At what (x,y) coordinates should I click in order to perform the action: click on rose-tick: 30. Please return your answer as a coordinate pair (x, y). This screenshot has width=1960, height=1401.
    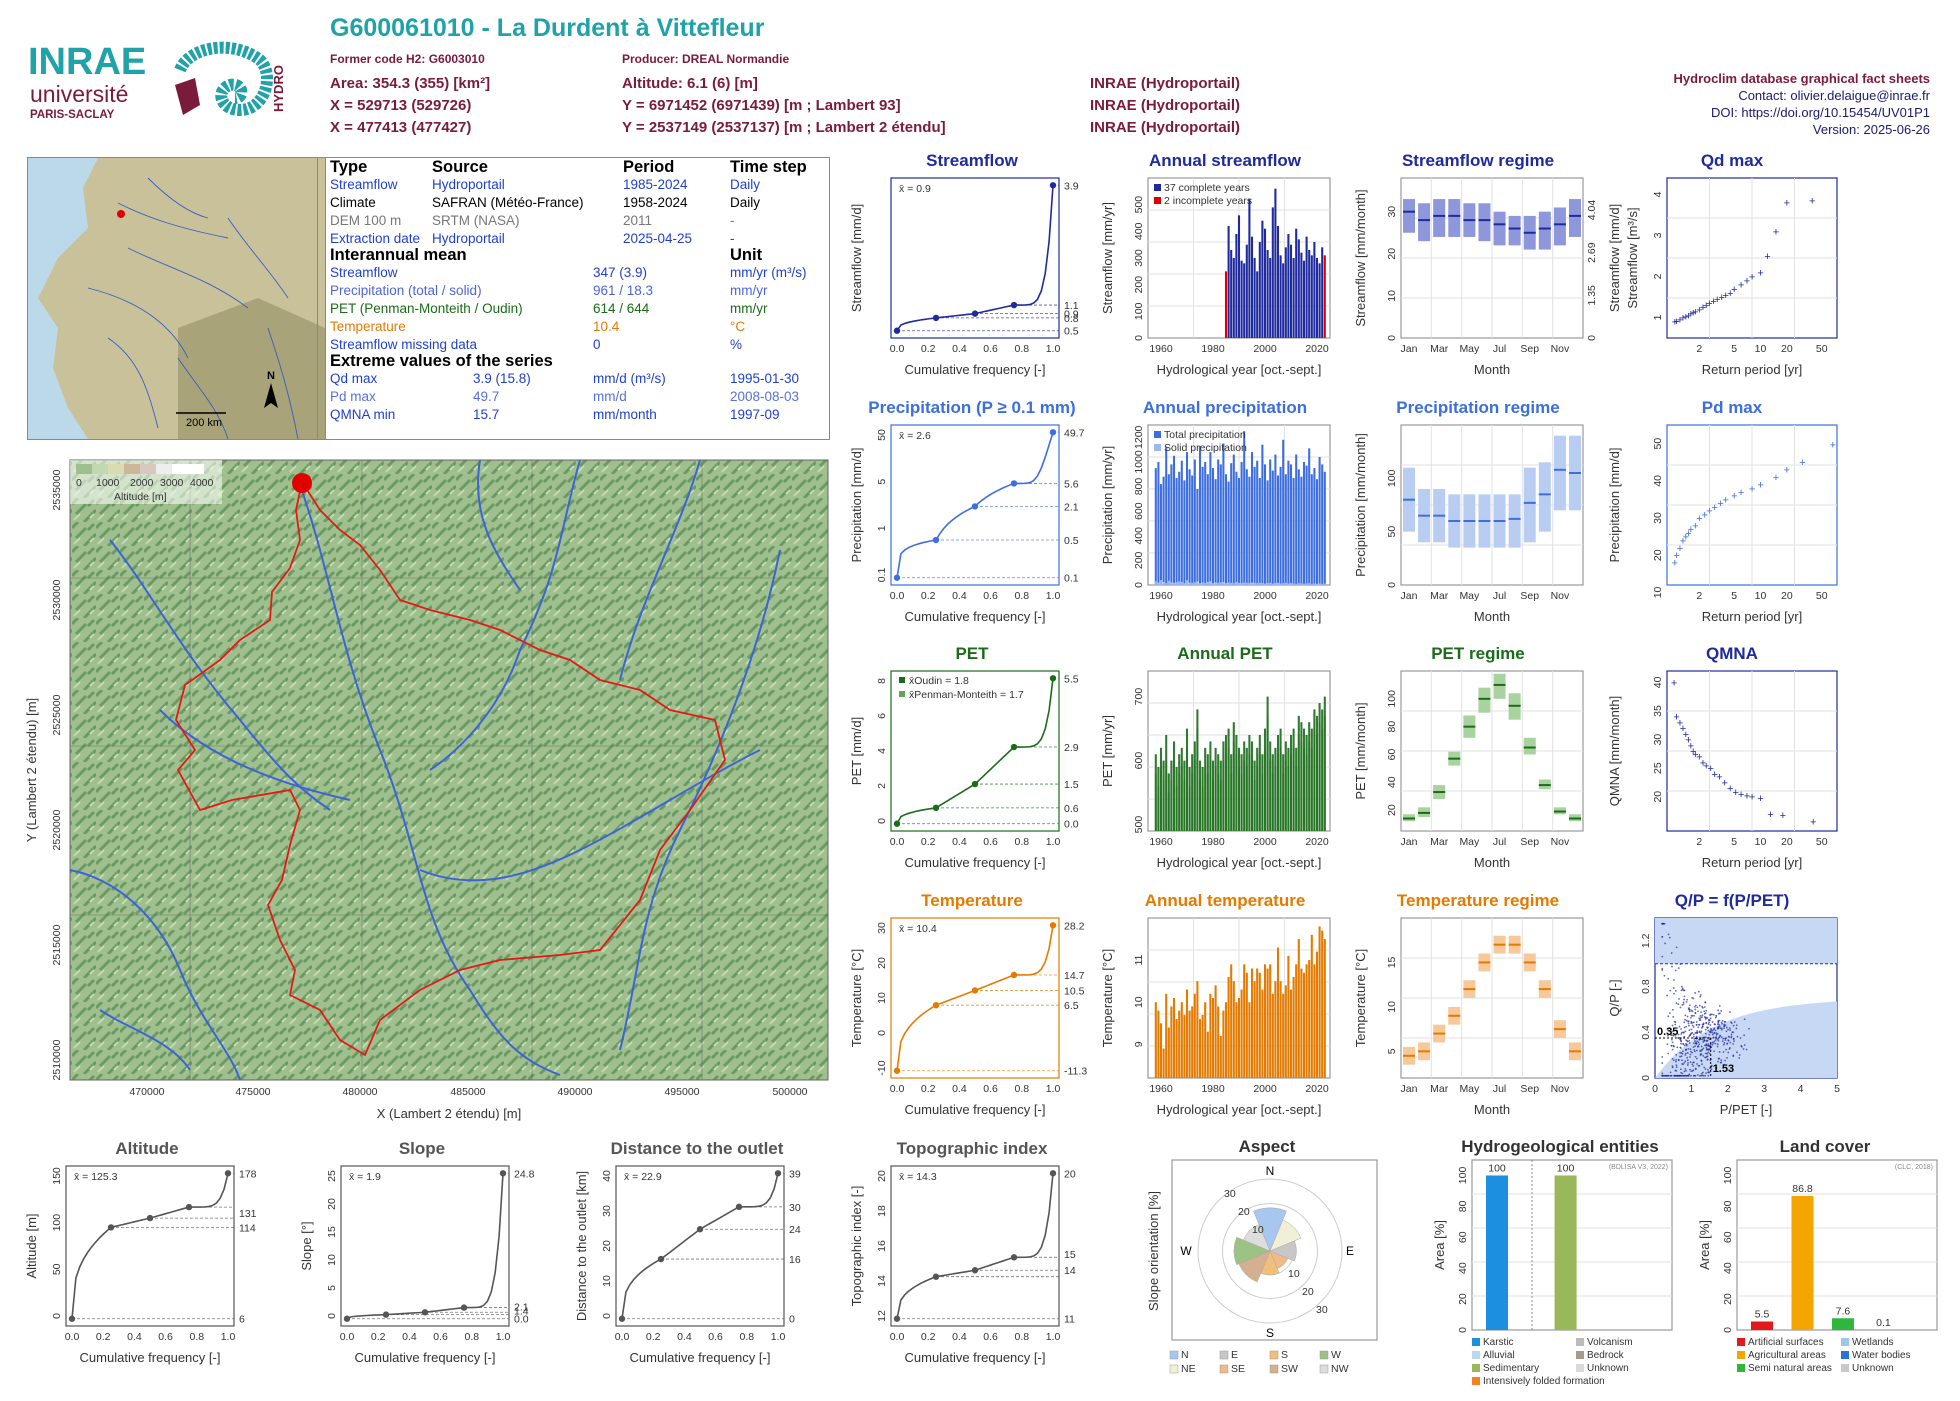
    Looking at the image, I should click on (1230, 1194).